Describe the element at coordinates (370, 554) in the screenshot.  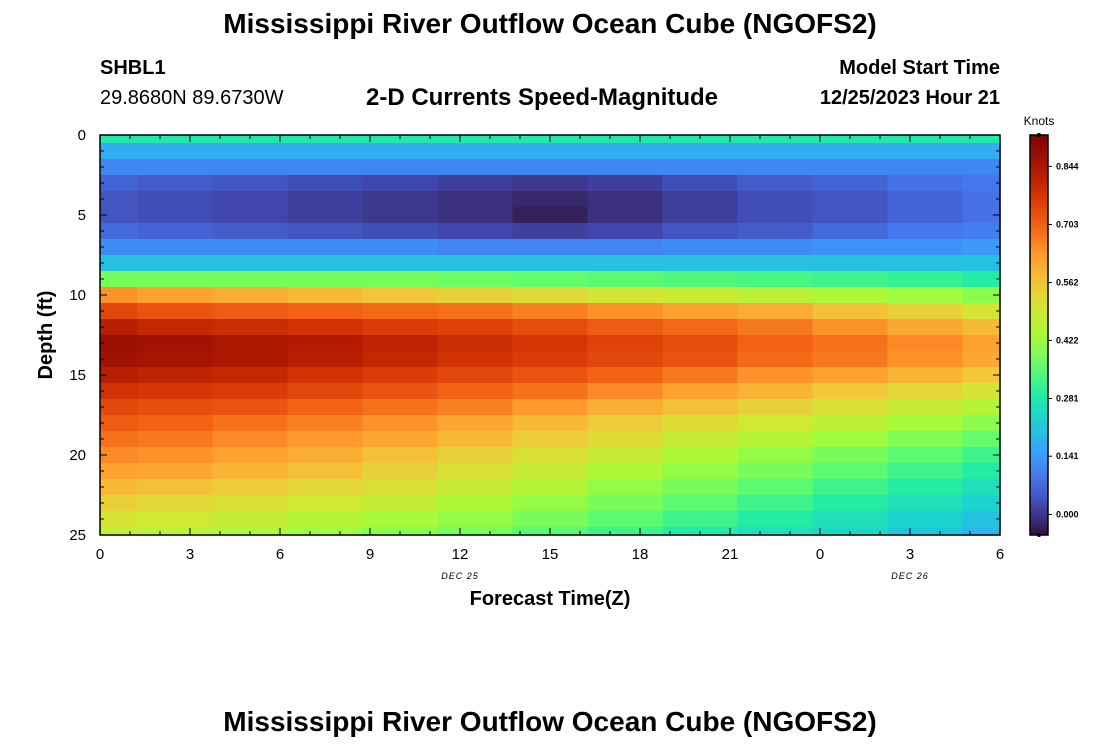
I see `x-tick-label: 9` at that location.